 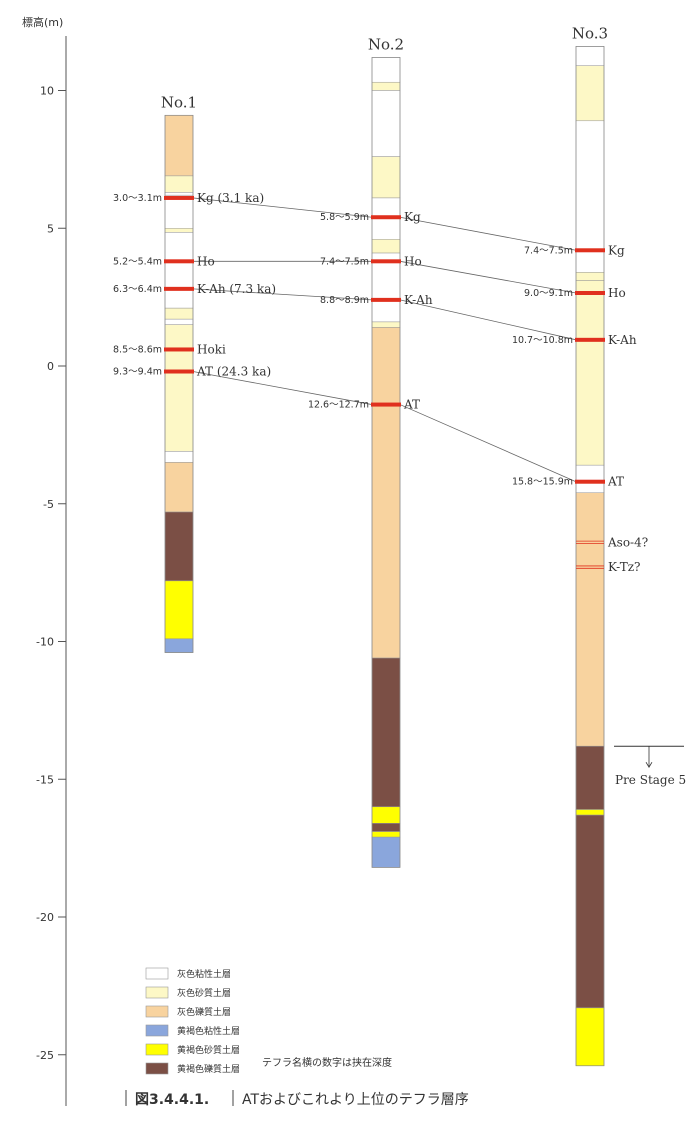 What do you see at coordinates (233, 372) in the screenshot?
I see `tephra-label: AT (24.3 ka)` at bounding box center [233, 372].